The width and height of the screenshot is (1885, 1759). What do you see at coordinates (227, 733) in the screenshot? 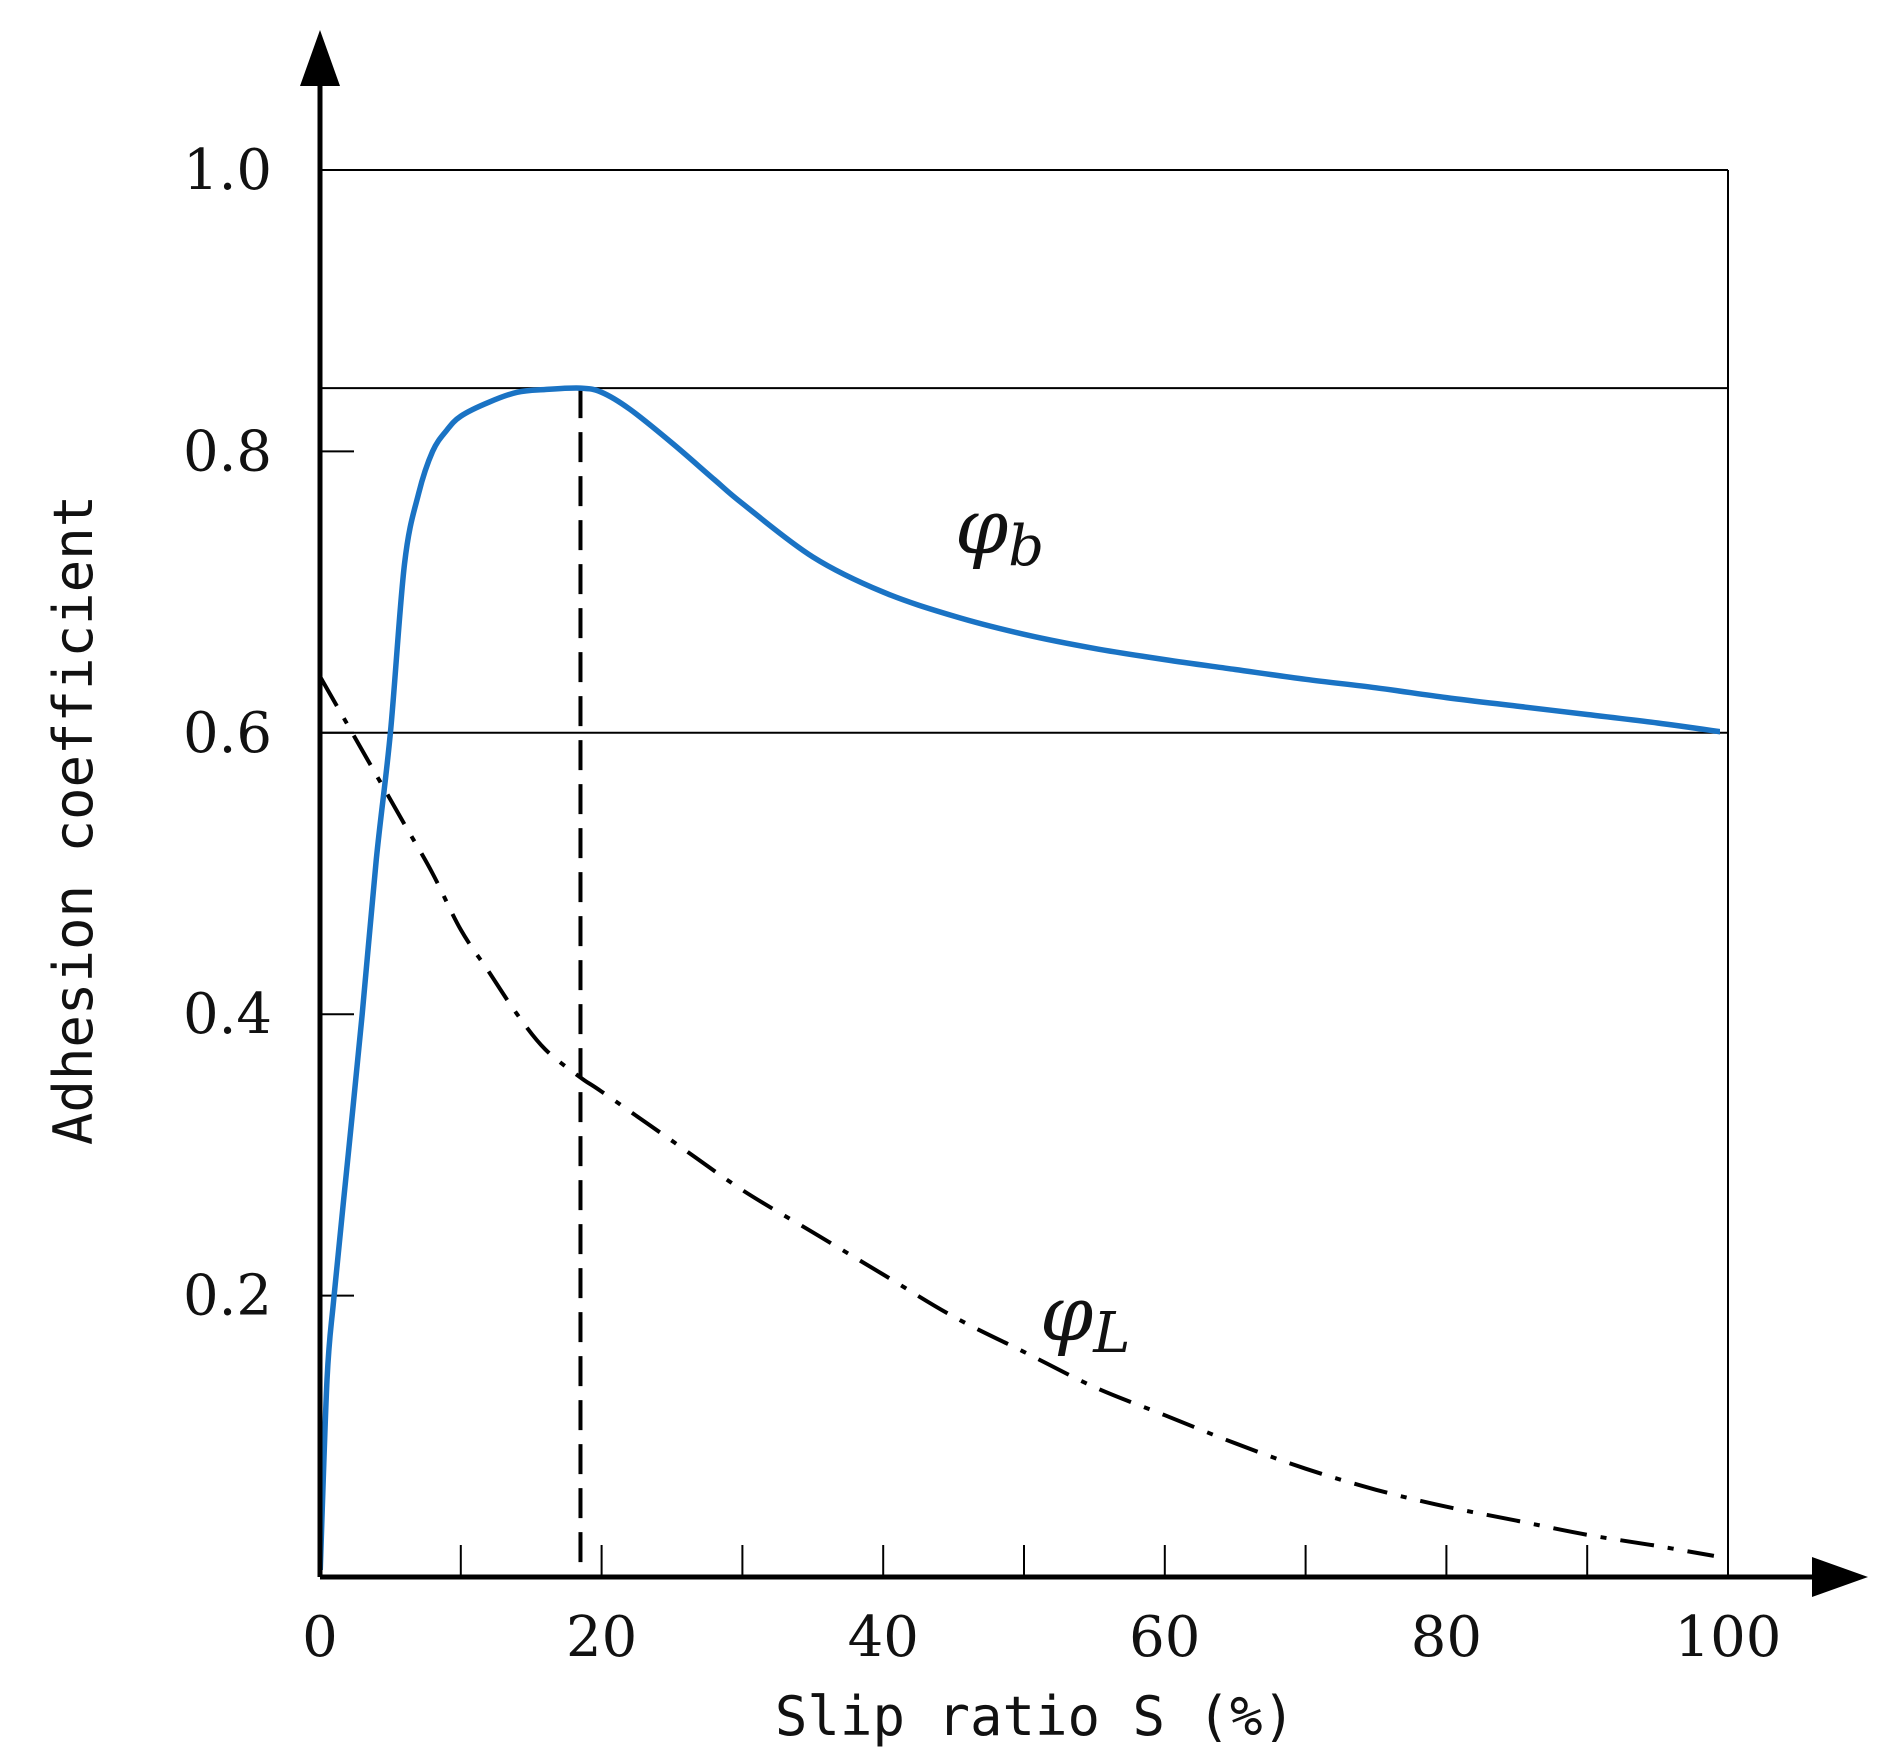
I see `y-tick-label: 0.6` at bounding box center [227, 733].